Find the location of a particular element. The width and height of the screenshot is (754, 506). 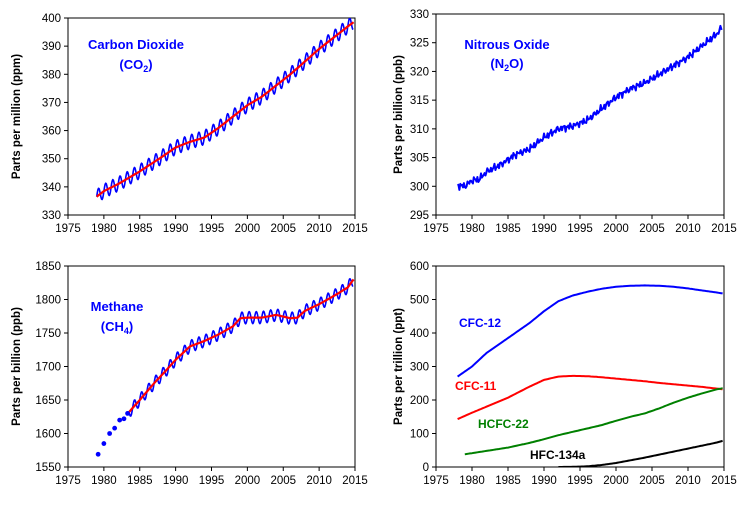

y-tick-label: 200 is located at coordinates (419, 401).